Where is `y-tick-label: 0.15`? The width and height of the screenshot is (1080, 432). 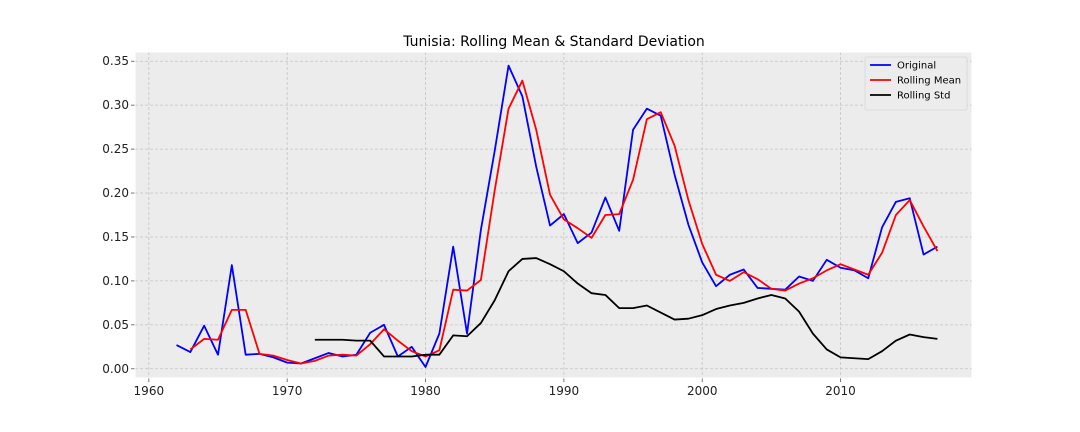
y-tick-label: 0.15 is located at coordinates (115, 237).